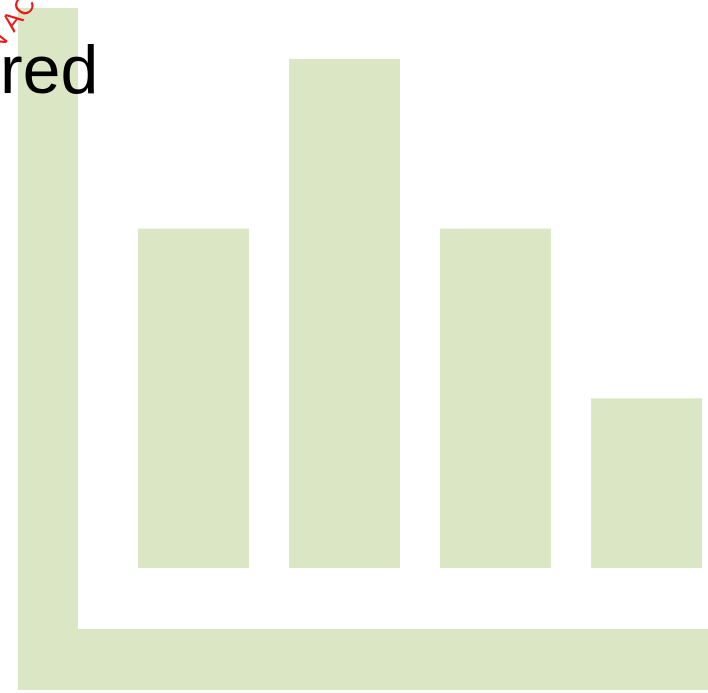 This screenshot has height=693, width=708. I want to click on heading-text: red, so click(49, 70).